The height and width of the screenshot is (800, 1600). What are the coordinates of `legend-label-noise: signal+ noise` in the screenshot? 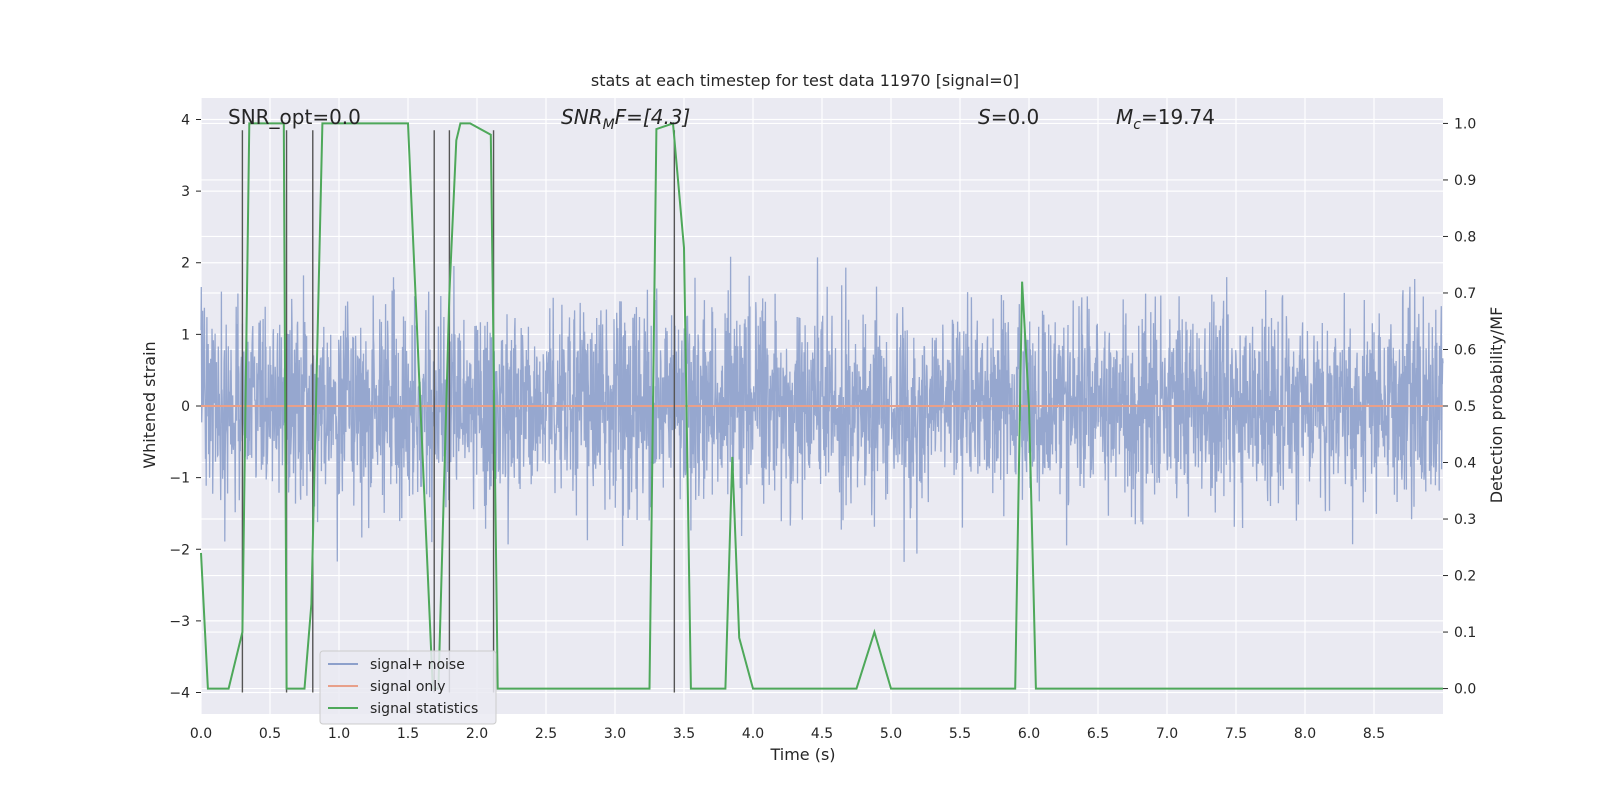 It's located at (417, 665).